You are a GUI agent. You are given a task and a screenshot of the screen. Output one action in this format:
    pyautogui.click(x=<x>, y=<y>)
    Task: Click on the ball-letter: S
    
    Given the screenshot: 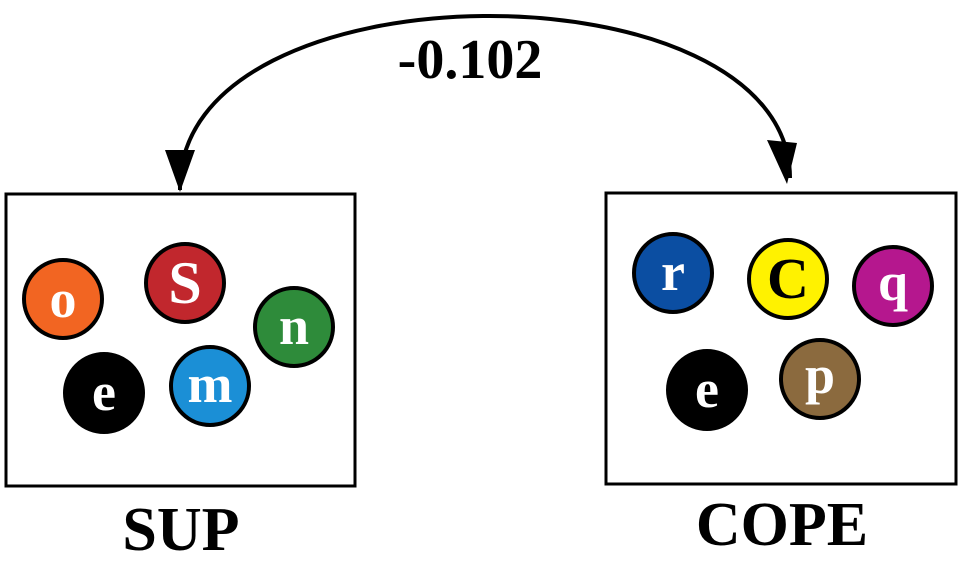 What is the action you would take?
    pyautogui.click(x=184, y=283)
    